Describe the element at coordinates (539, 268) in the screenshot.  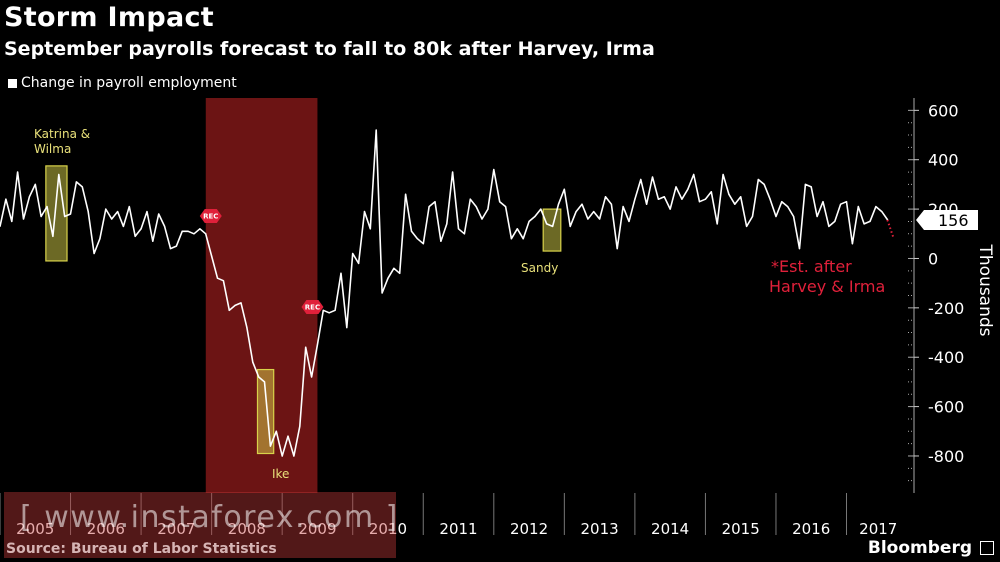
I see `storm-label-sandy: Sandy` at that location.